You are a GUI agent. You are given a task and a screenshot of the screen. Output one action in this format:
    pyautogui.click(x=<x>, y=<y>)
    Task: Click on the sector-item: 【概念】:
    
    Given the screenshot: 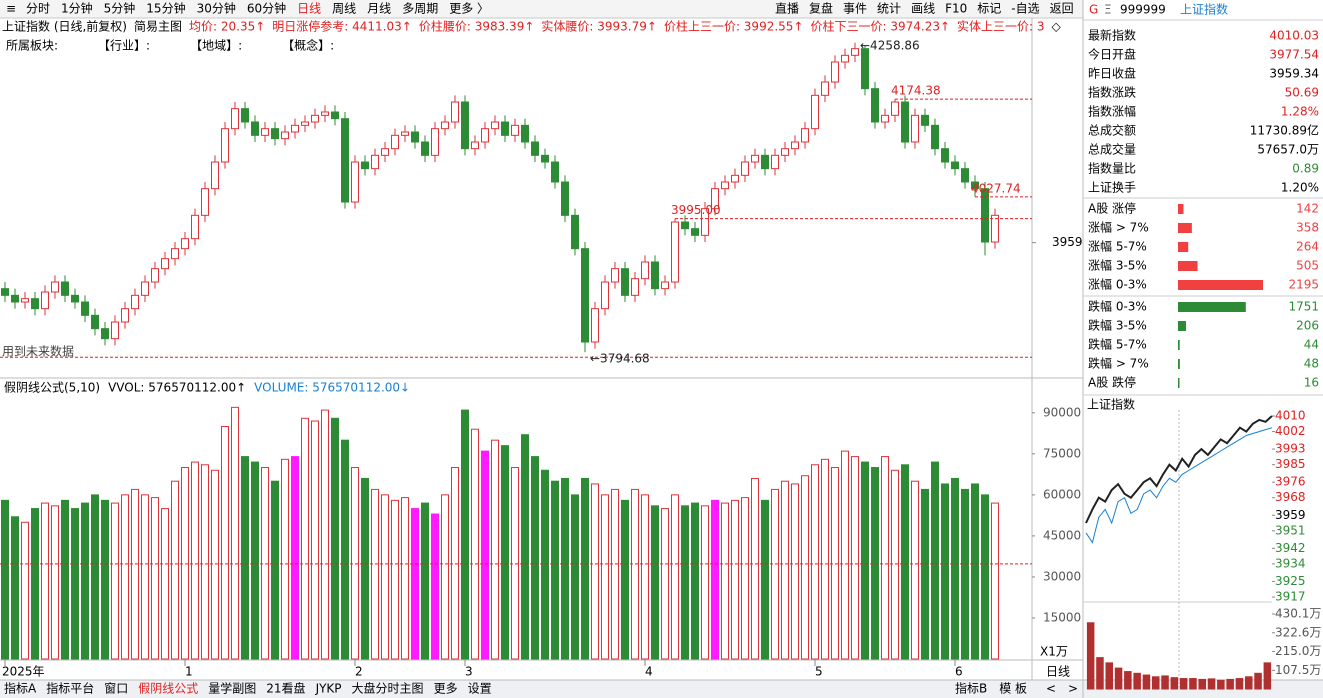 What is the action you would take?
    pyautogui.click(x=308, y=45)
    